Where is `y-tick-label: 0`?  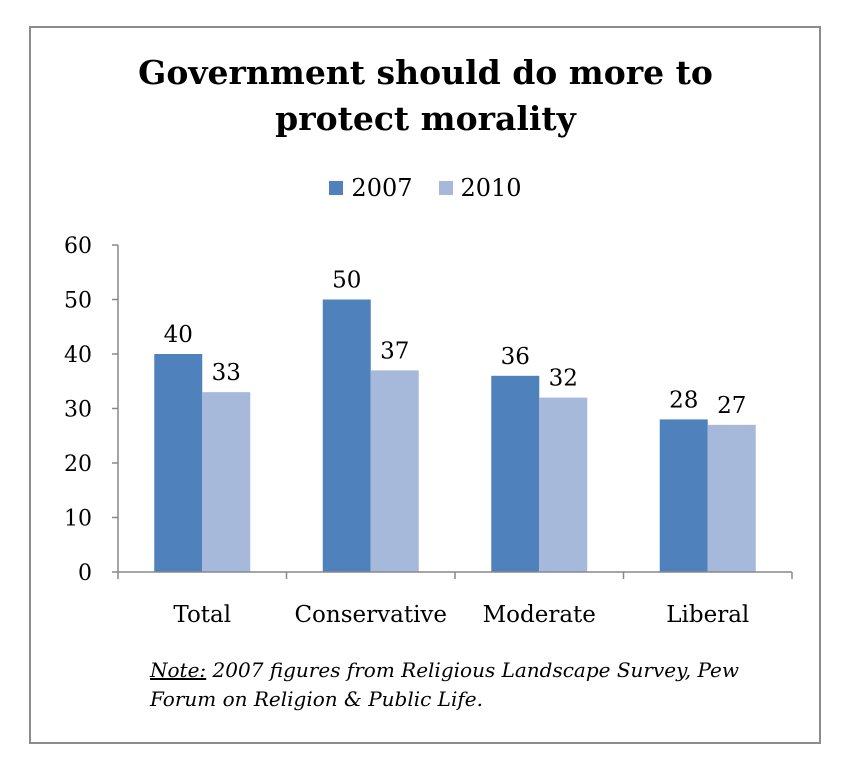
y-tick-label: 0 is located at coordinates (85, 573).